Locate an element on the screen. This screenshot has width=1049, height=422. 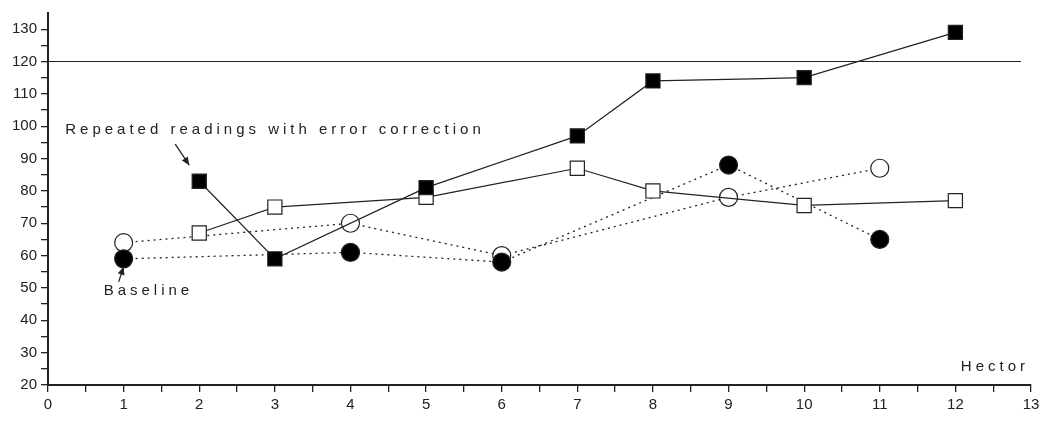
y-tick-label: 30 is located at coordinates (29, 351).